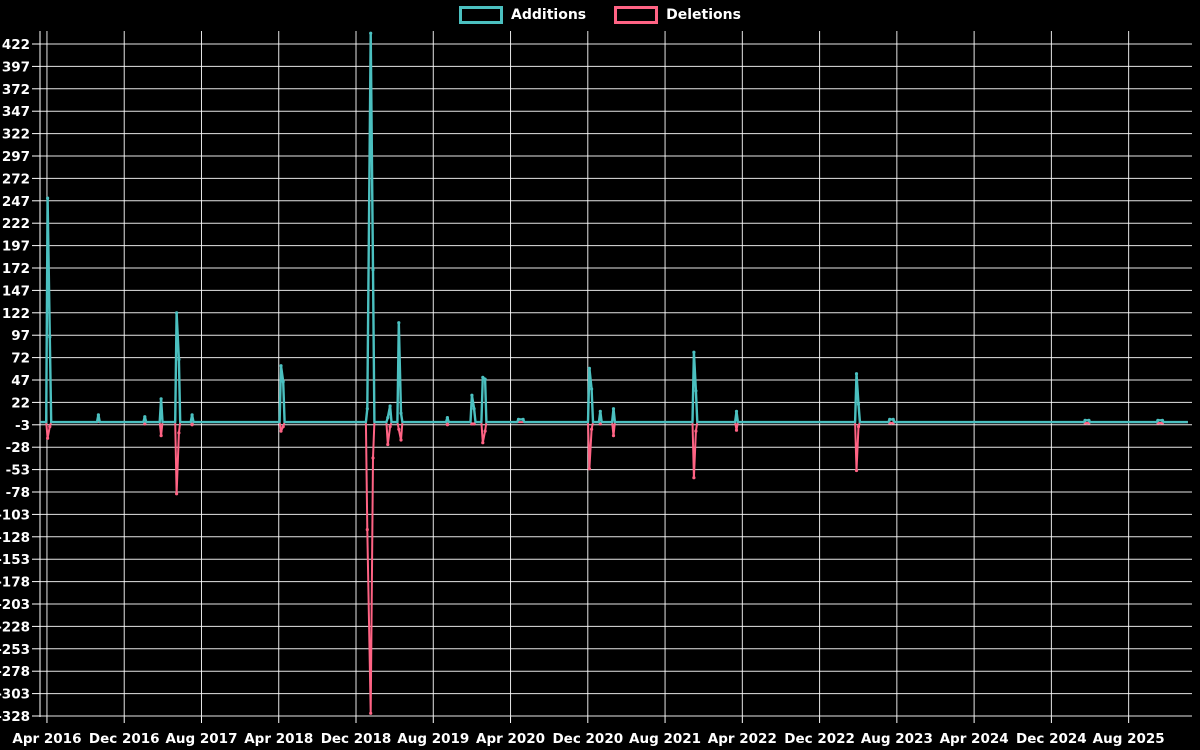 This screenshot has height=750, width=1200. What do you see at coordinates (15, 515) in the screenshot?
I see `y-tick-label: -103` at bounding box center [15, 515].